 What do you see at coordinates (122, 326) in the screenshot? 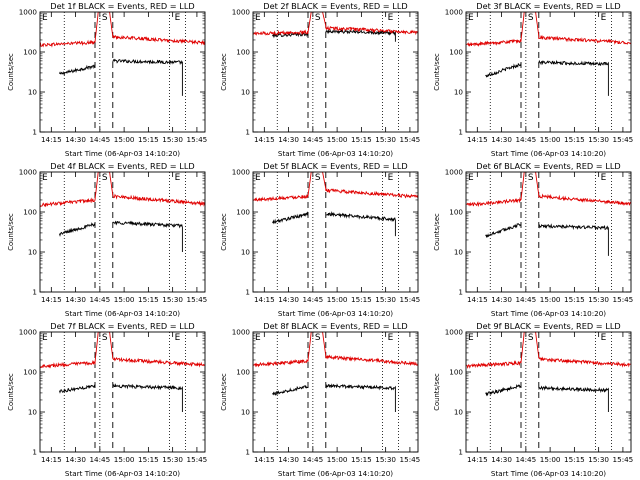
I see `panel-title: Det 7f BLACK = Events, RED = LLD` at bounding box center [122, 326].